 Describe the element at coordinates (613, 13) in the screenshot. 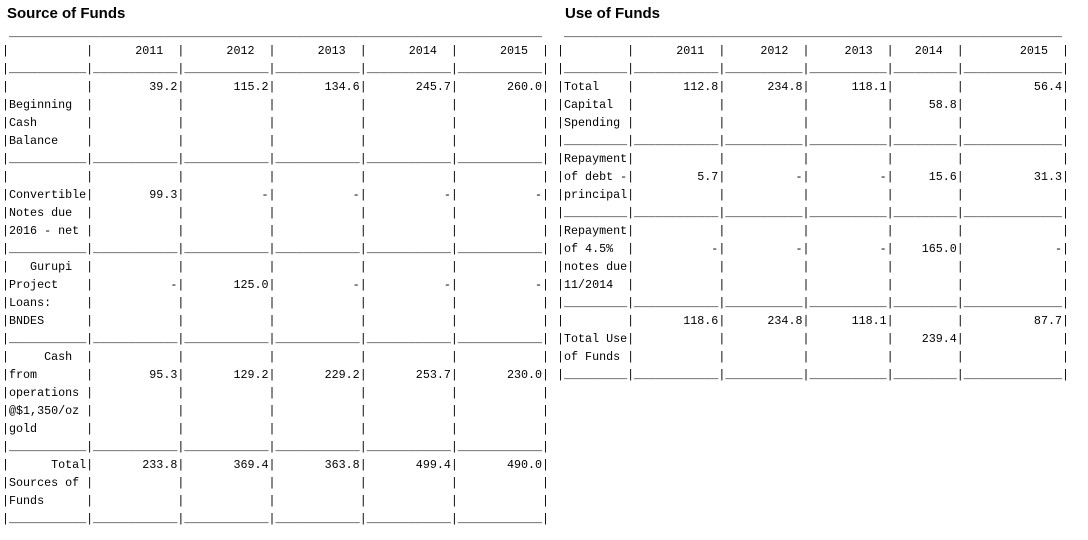

I see `use-of-funds-title: Use of Funds` at that location.